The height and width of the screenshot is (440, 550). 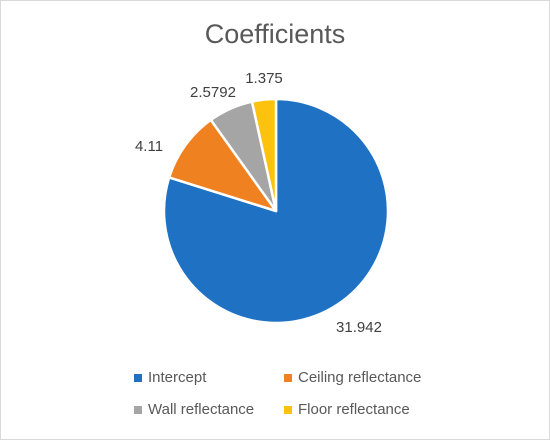 I want to click on data-label-floor-reflectance: 1.375, so click(x=264, y=78).